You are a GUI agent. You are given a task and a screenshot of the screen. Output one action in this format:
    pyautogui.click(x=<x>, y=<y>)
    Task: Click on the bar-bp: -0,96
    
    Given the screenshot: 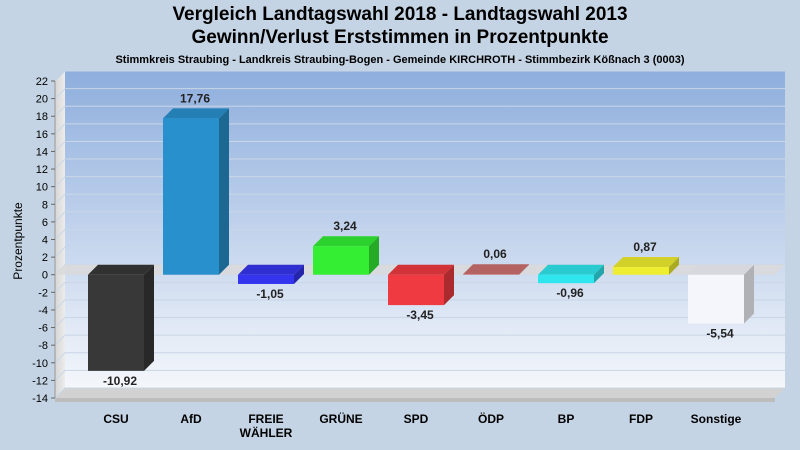 What is the action you would take?
    pyautogui.click(x=571, y=282)
    